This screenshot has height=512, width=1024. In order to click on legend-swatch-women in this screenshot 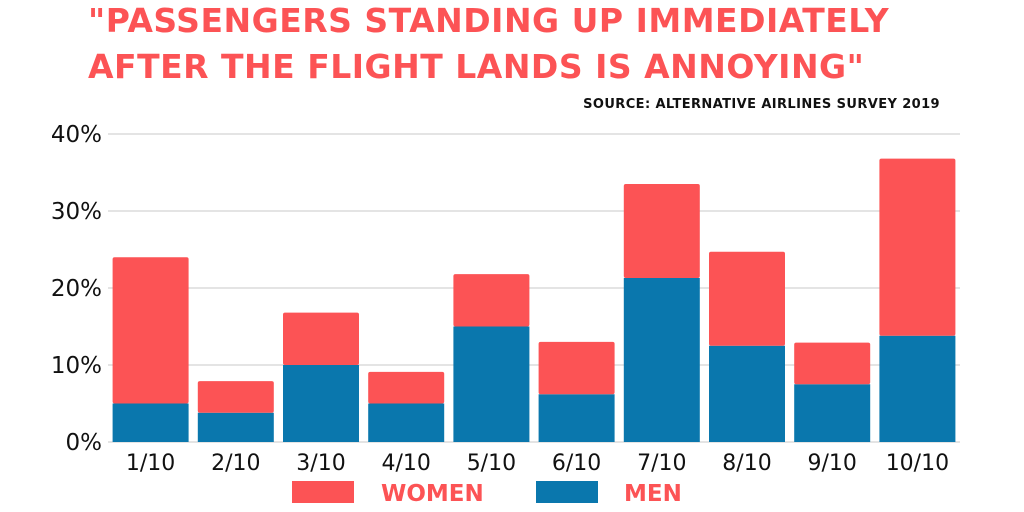, I will do `click(323, 492)`.